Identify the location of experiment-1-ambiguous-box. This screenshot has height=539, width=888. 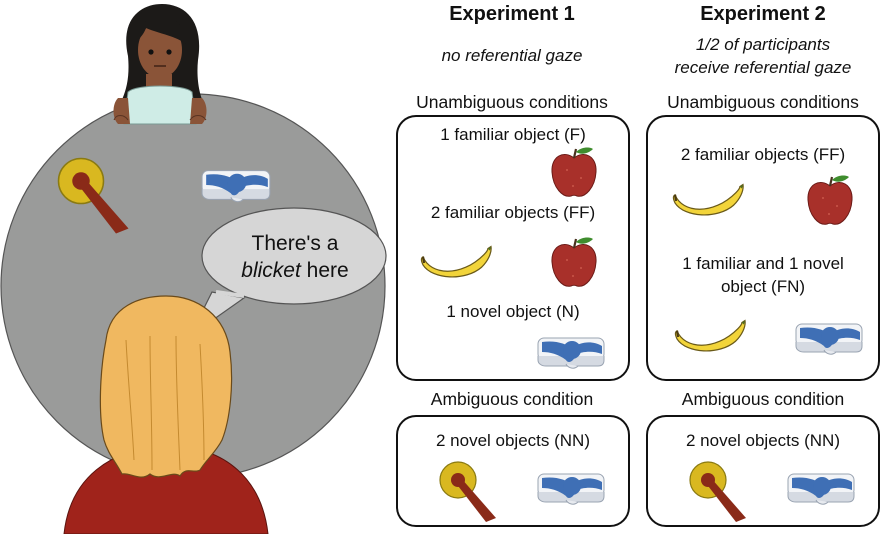
(513, 471).